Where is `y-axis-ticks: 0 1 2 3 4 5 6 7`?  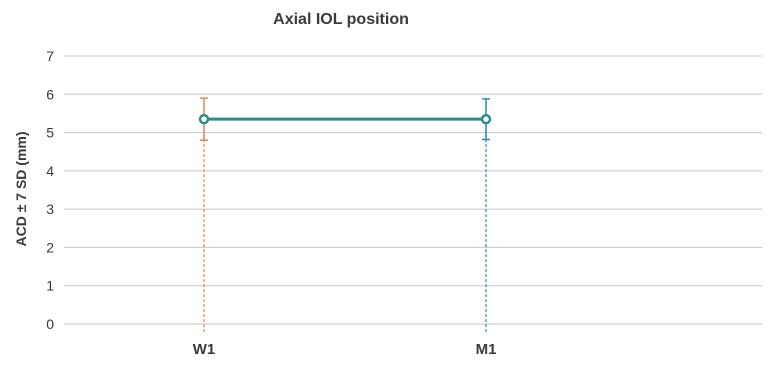 y-axis-ticks: 0 1 2 3 4 5 6 7 is located at coordinates (50, 190).